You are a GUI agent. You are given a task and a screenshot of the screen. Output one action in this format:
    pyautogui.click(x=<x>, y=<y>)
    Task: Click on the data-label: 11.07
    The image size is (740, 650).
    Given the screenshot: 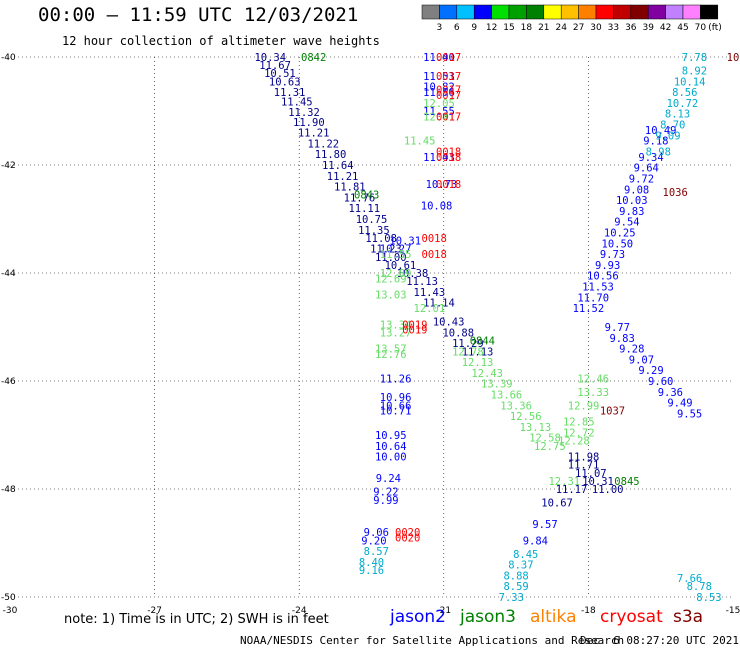 What is the action you would take?
    pyautogui.click(x=591, y=474)
    